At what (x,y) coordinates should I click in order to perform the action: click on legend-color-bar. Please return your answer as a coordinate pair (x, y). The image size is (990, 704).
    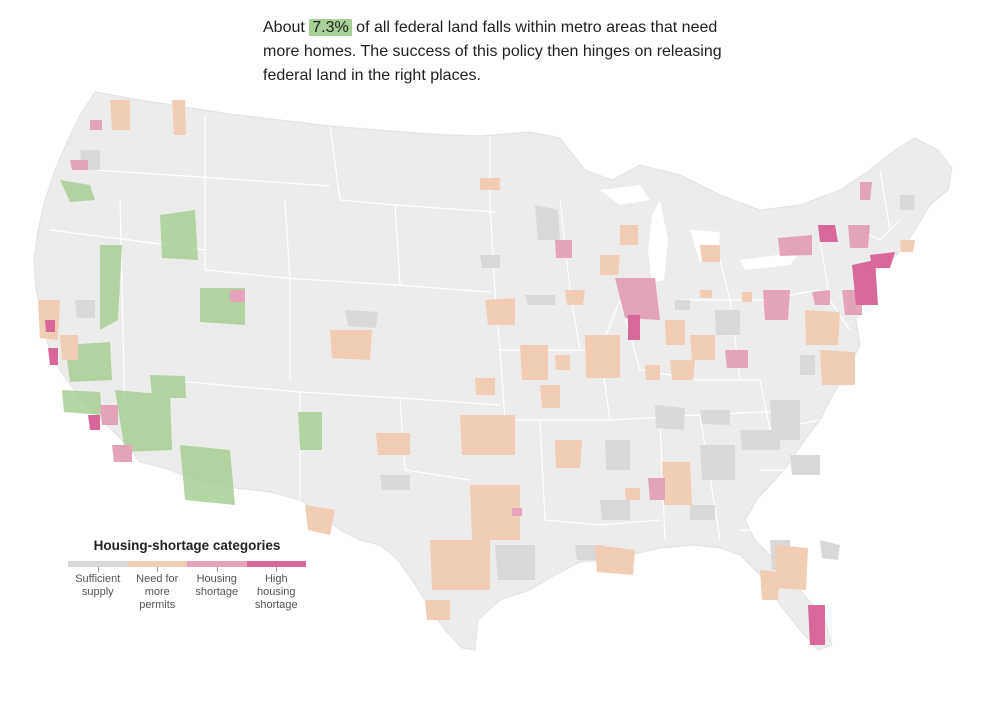
    Looking at the image, I should click on (187, 566).